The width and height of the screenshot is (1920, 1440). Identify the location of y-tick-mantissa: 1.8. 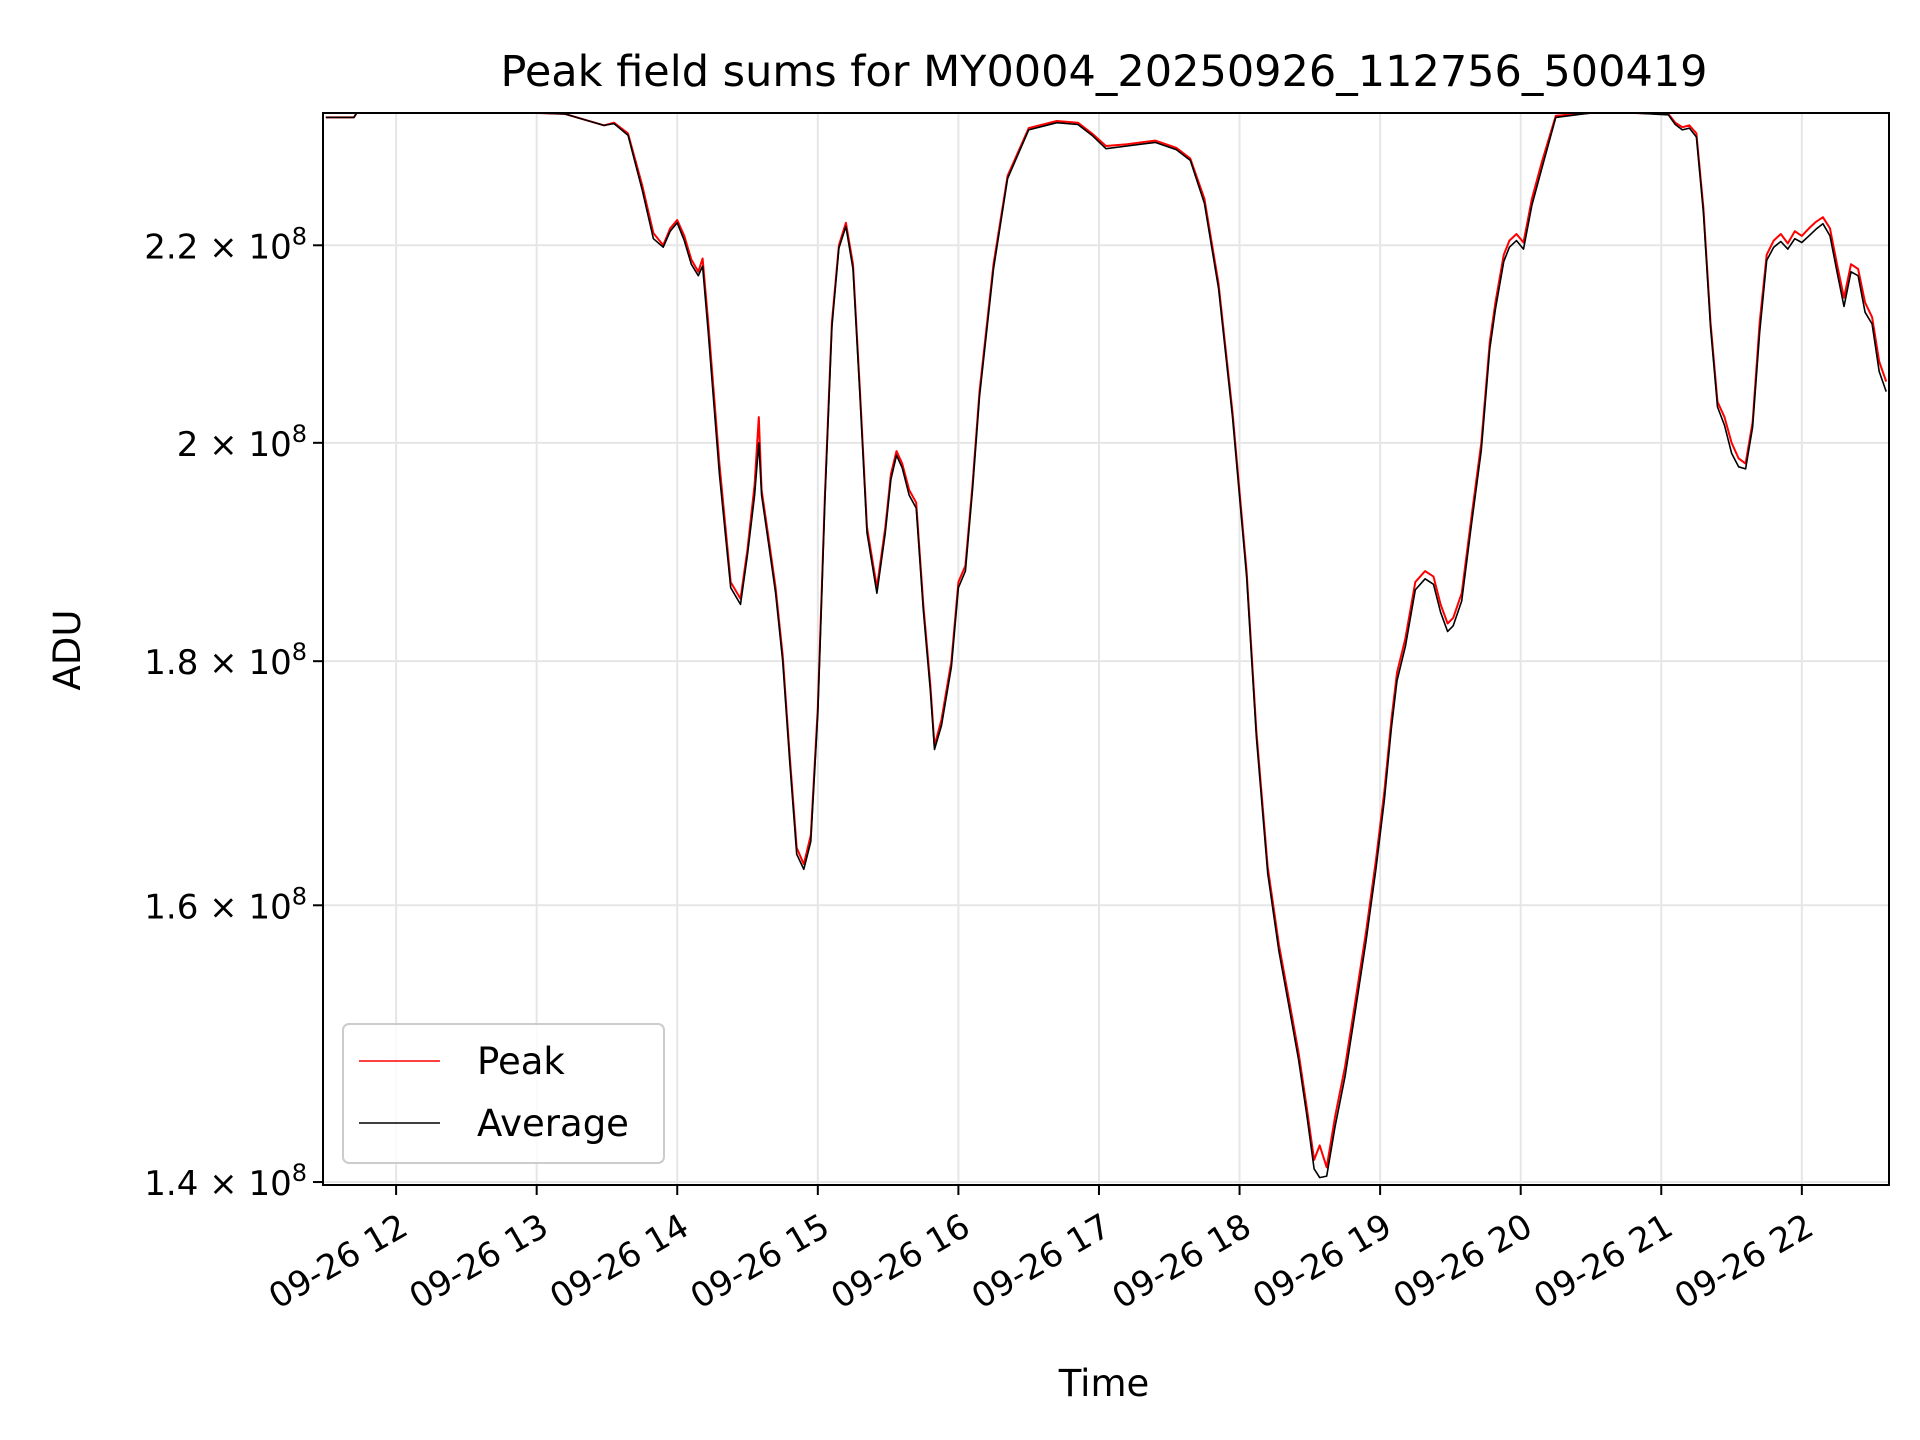
(171, 663).